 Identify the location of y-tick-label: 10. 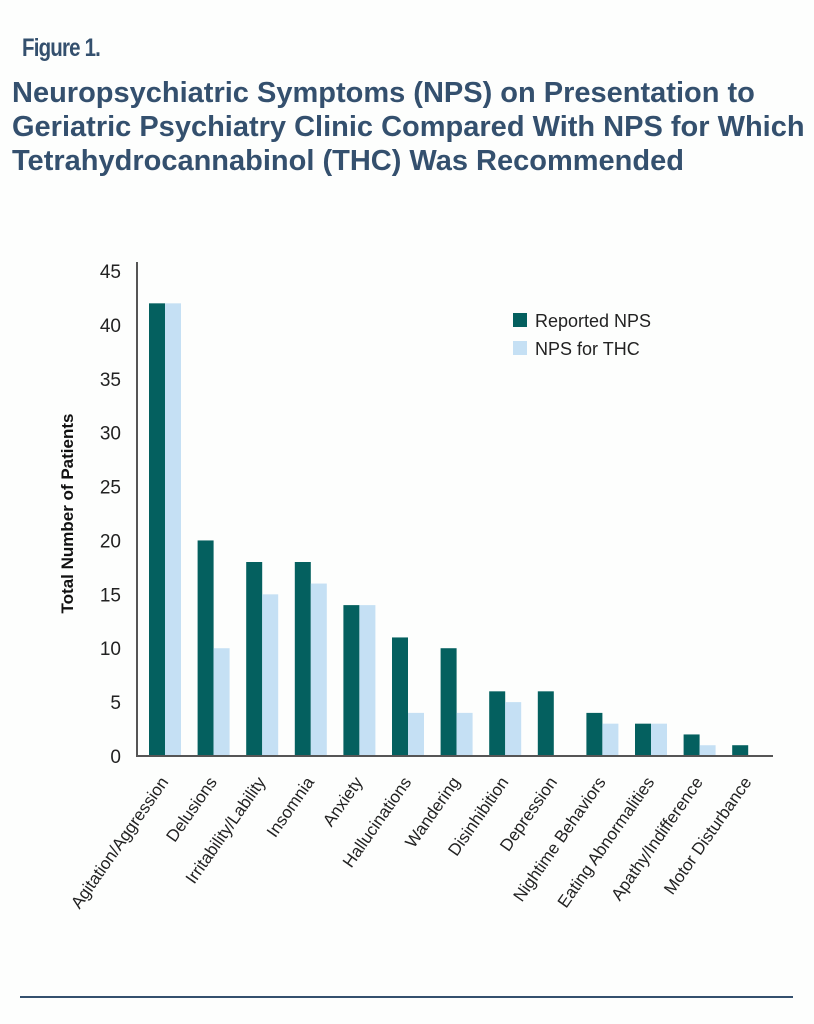
(110, 649).